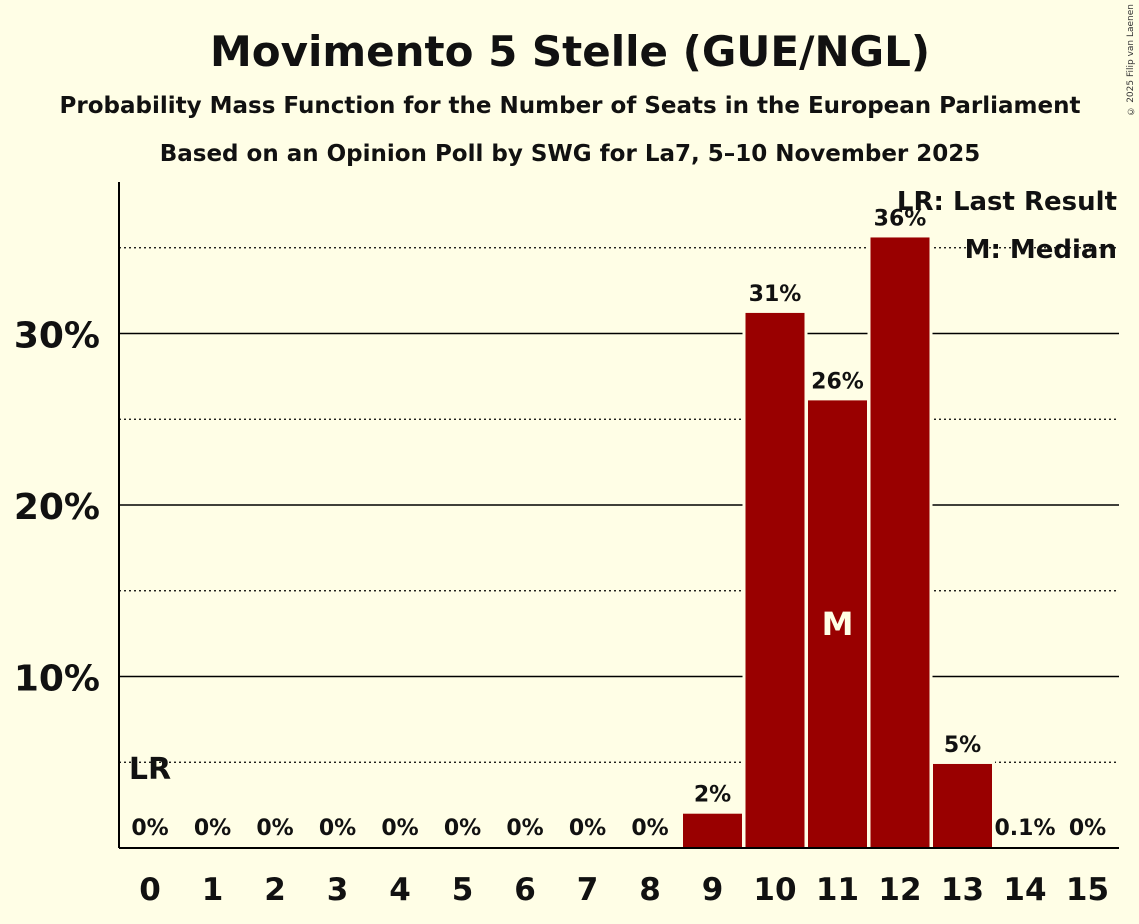 The width and height of the screenshot is (1139, 924). What do you see at coordinates (962, 890) in the screenshot?
I see `x-tick-label: 13` at bounding box center [962, 890].